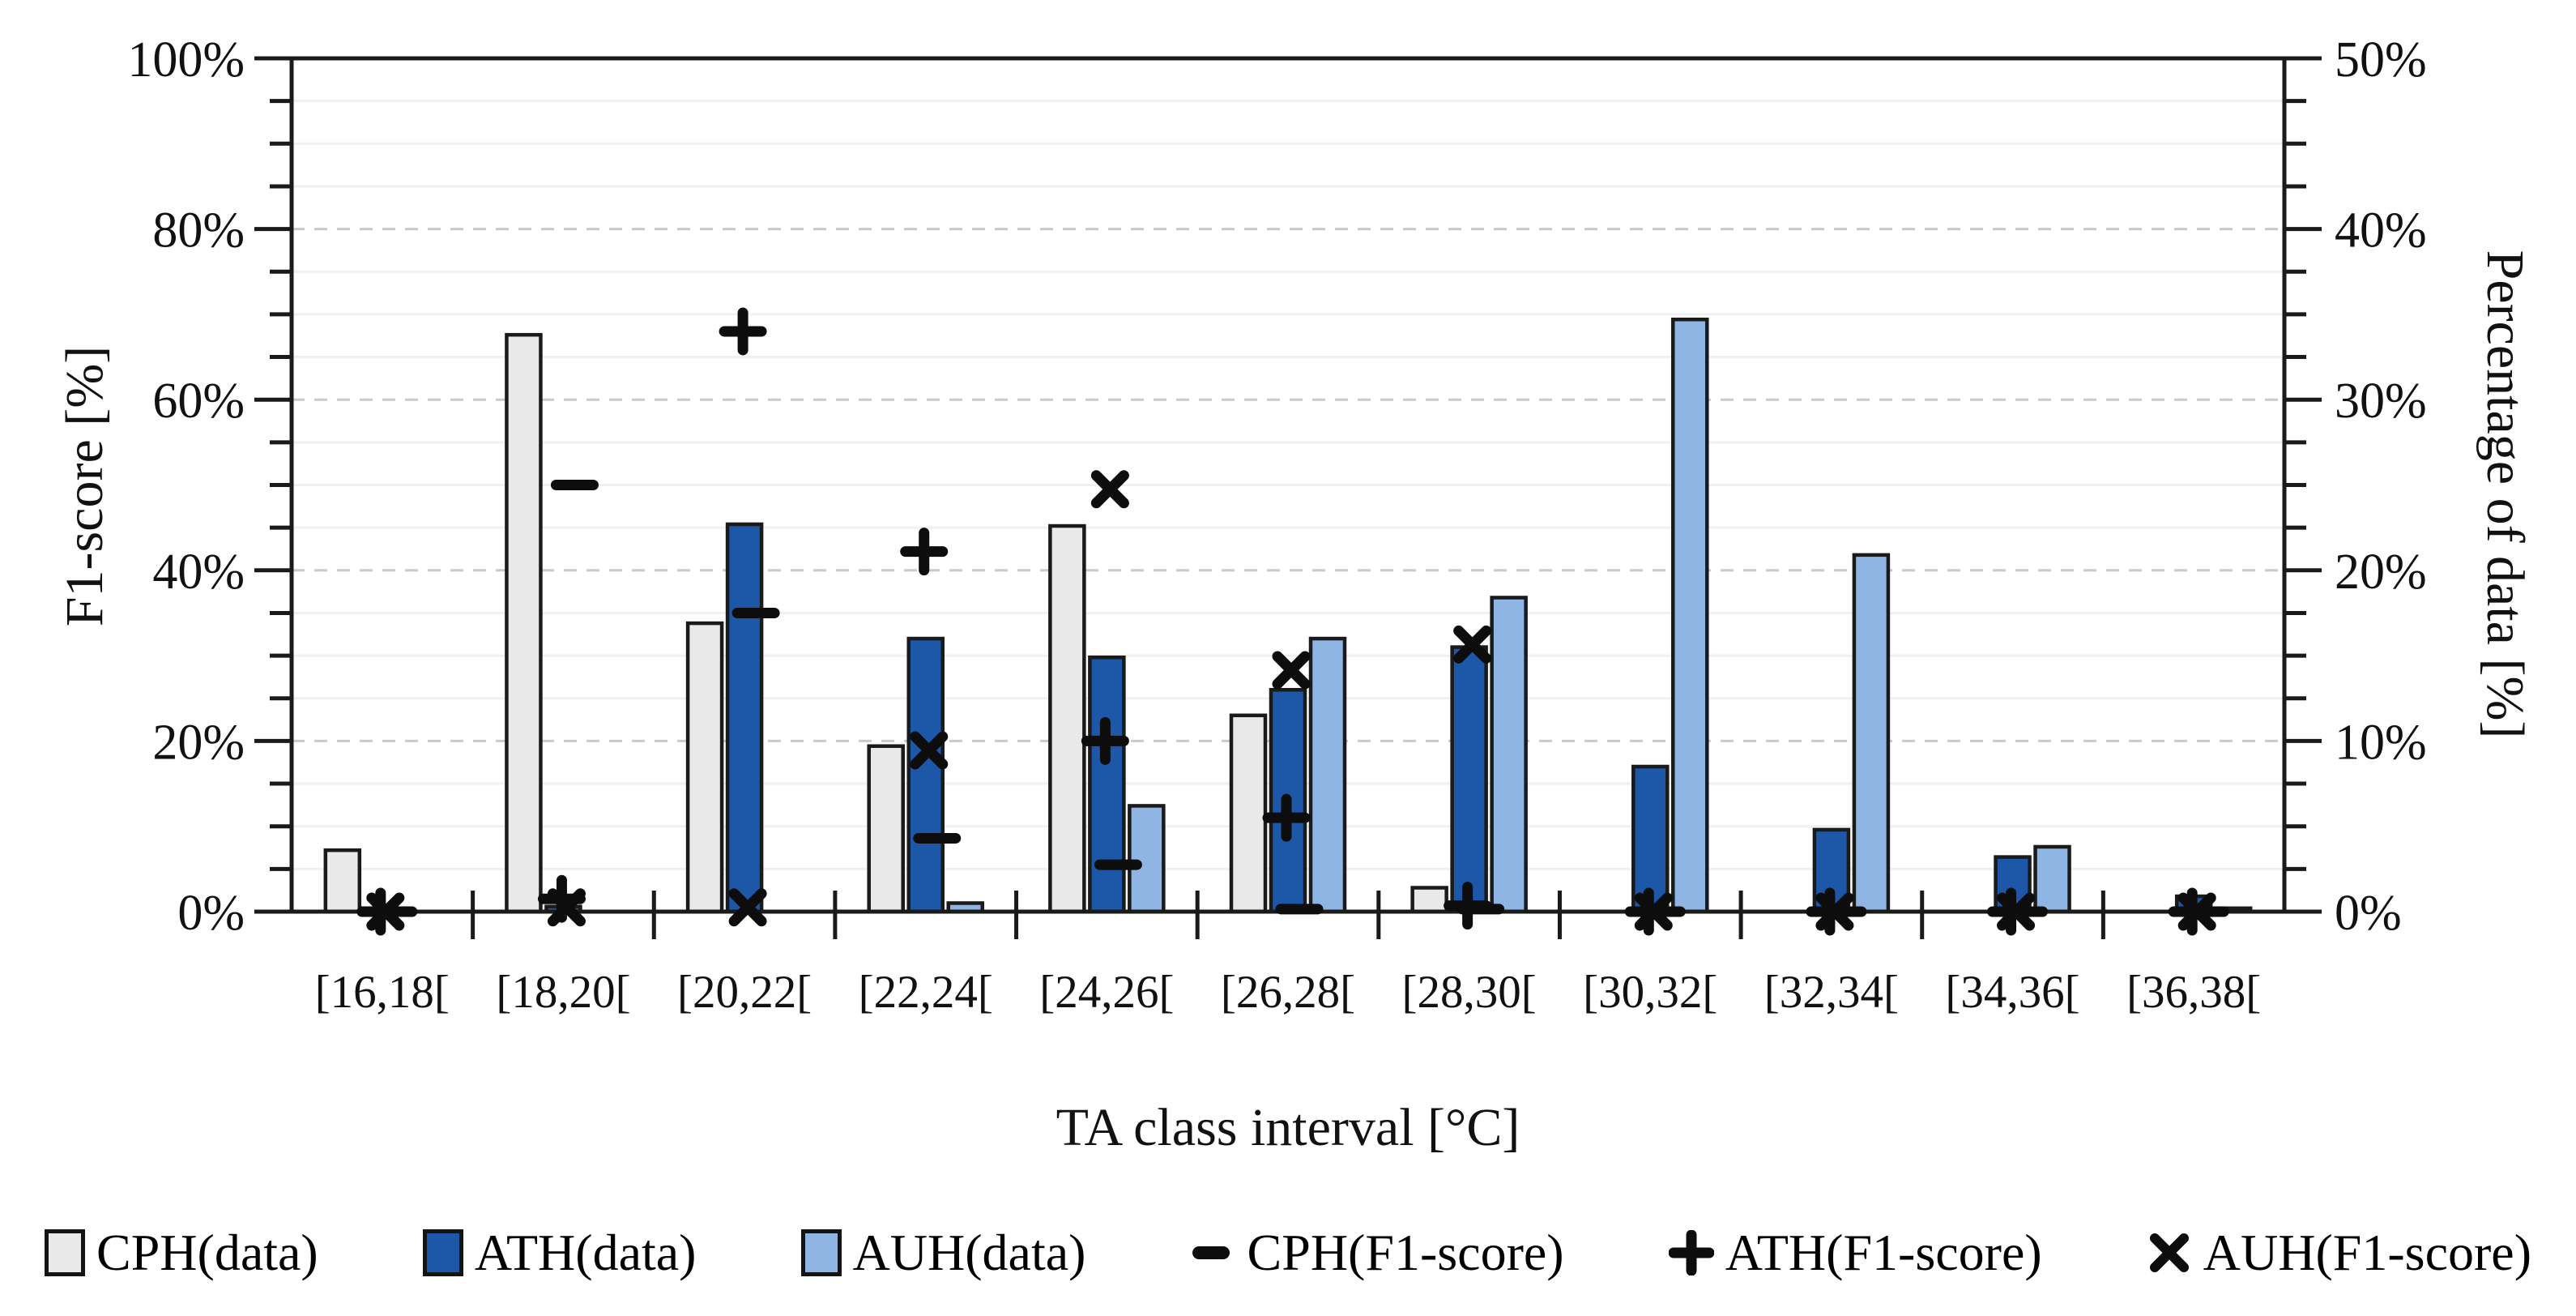 The height and width of the screenshot is (1316, 2576). I want to click on legend-item-AUHdata: AUH(data), so click(943, 1252).